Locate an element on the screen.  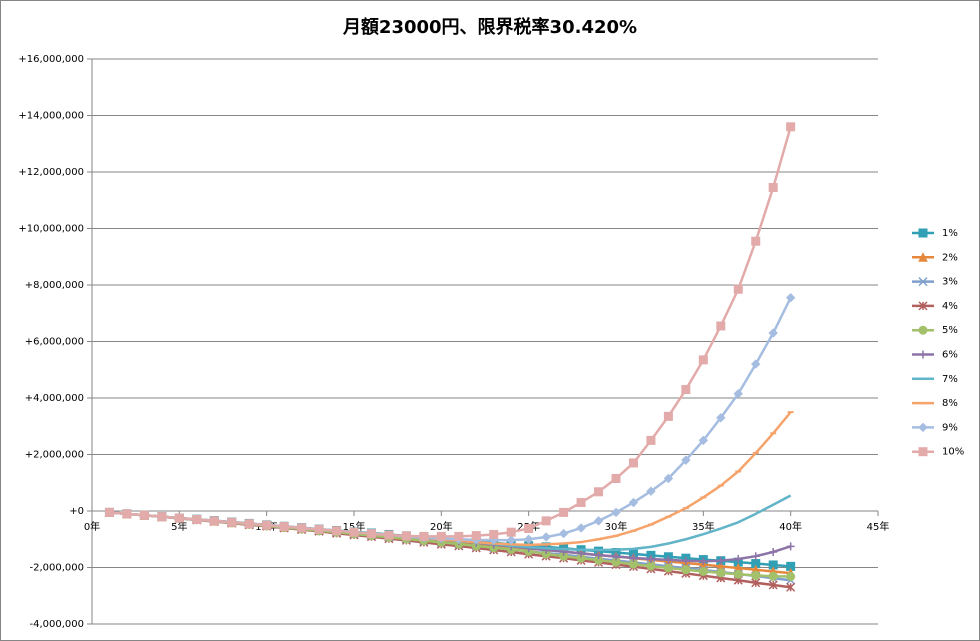
legend-label: 4% is located at coordinates (950, 306).